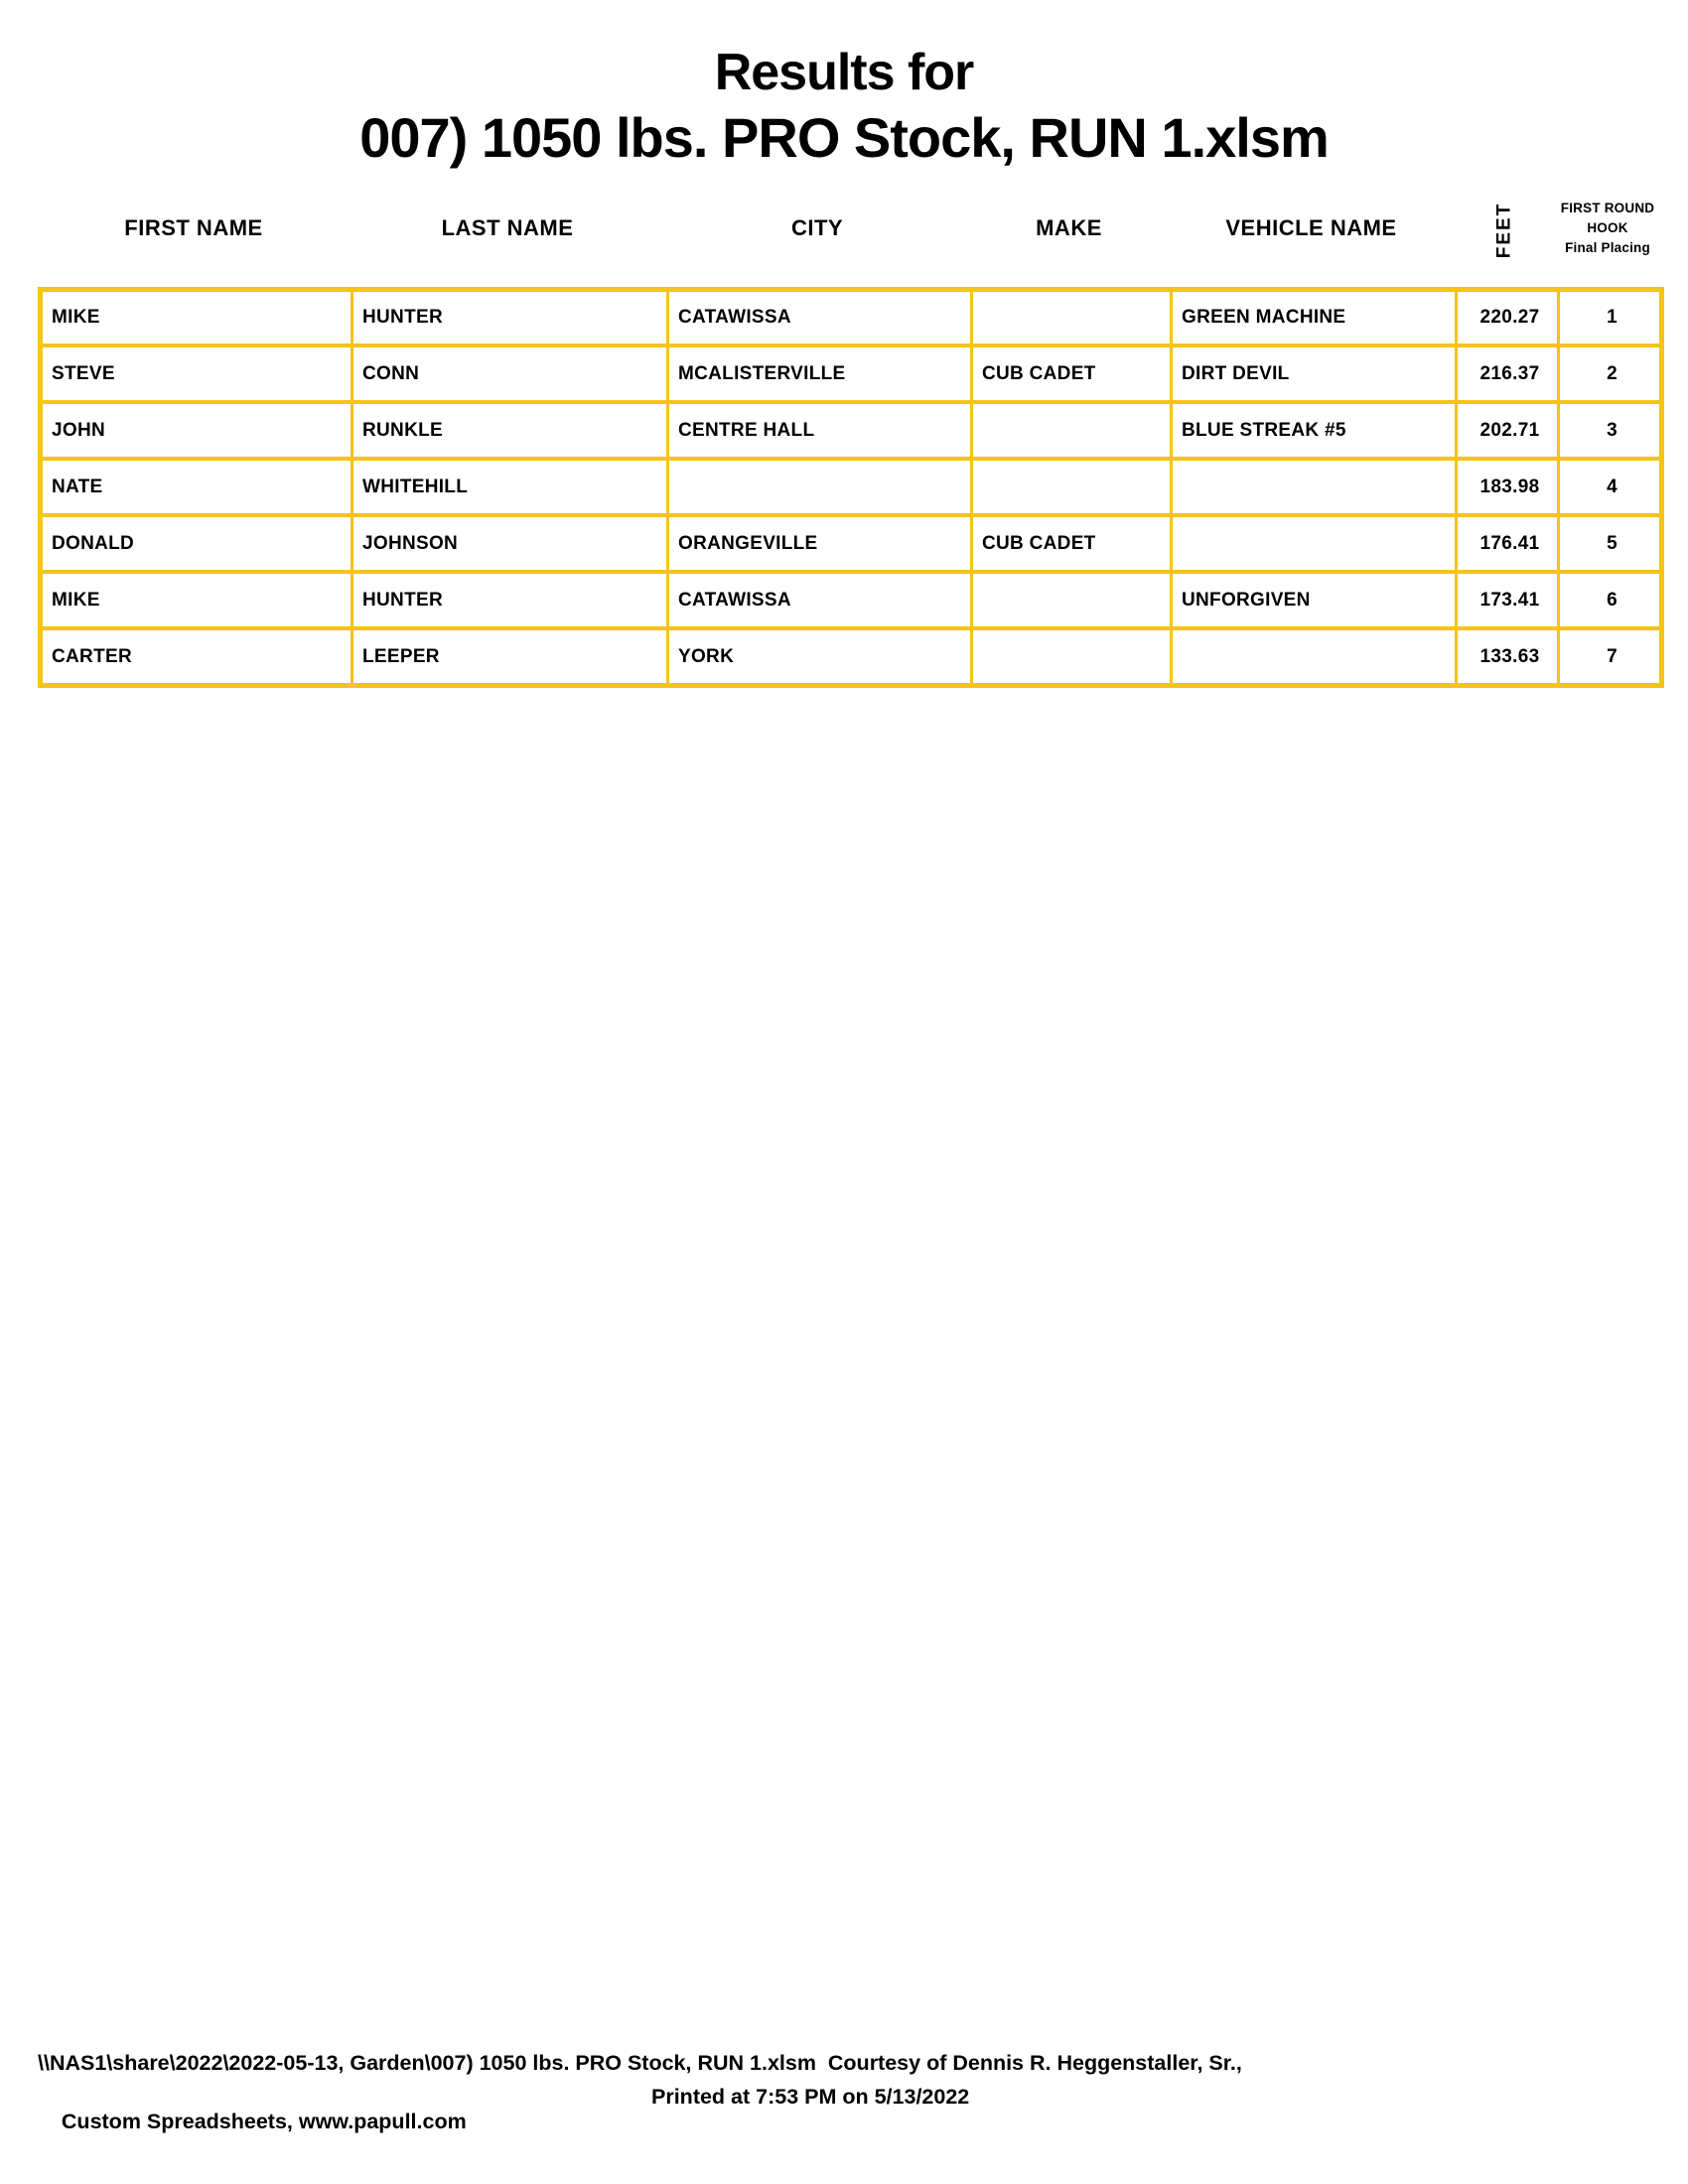 This screenshot has width=1688, height=2184. I want to click on cell-last-name: LEEPER, so click(510, 657).